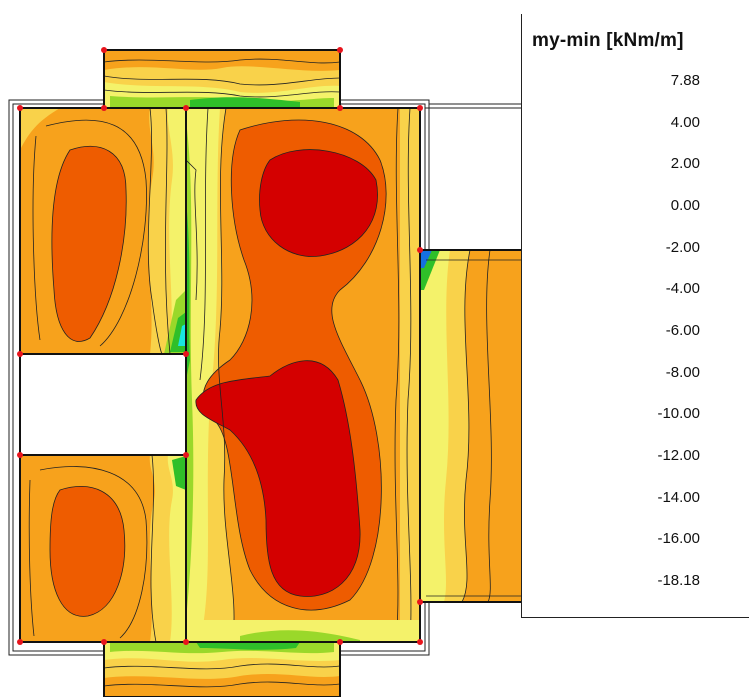 This screenshot has height=697, width=749. What do you see at coordinates (678, 497) in the screenshot?
I see `legend-tick-label: -14.00` at bounding box center [678, 497].